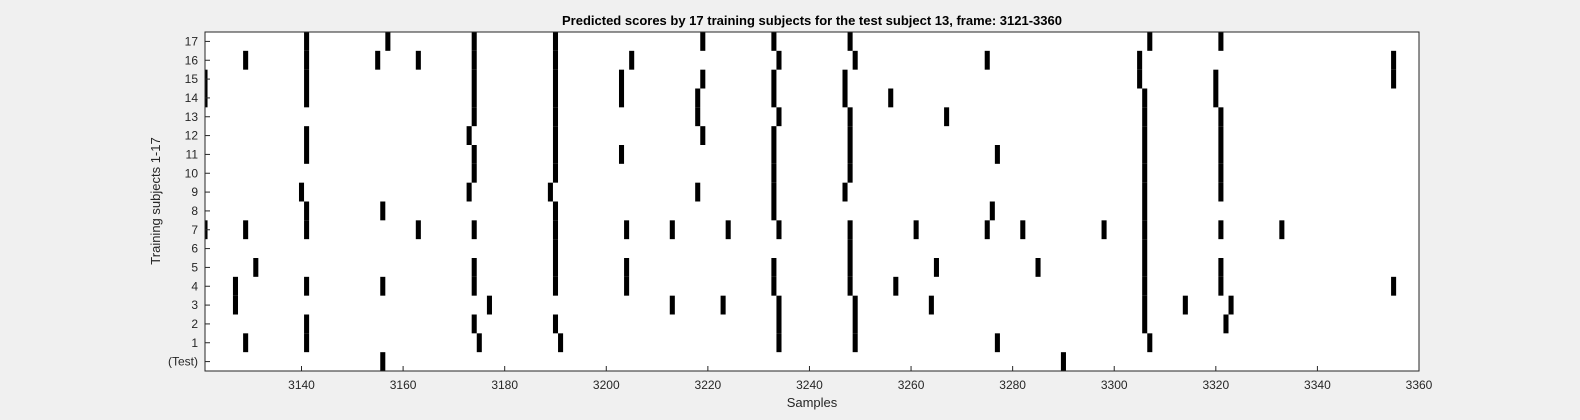 This screenshot has height=420, width=1580. Describe the element at coordinates (403, 385) in the screenshot. I see `x-tick-label: 3160` at that location.